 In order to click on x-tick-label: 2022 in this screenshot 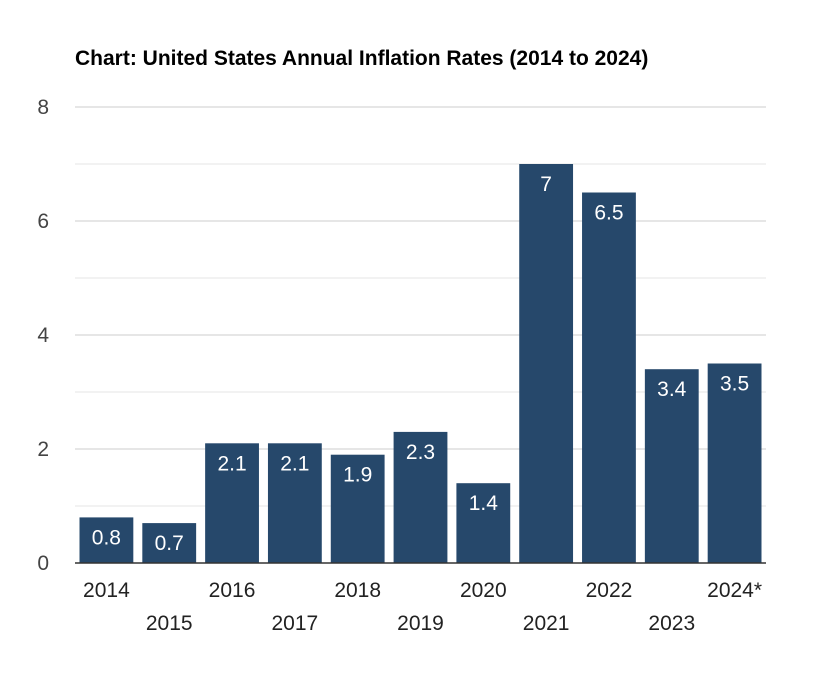, I will do `click(609, 590)`.